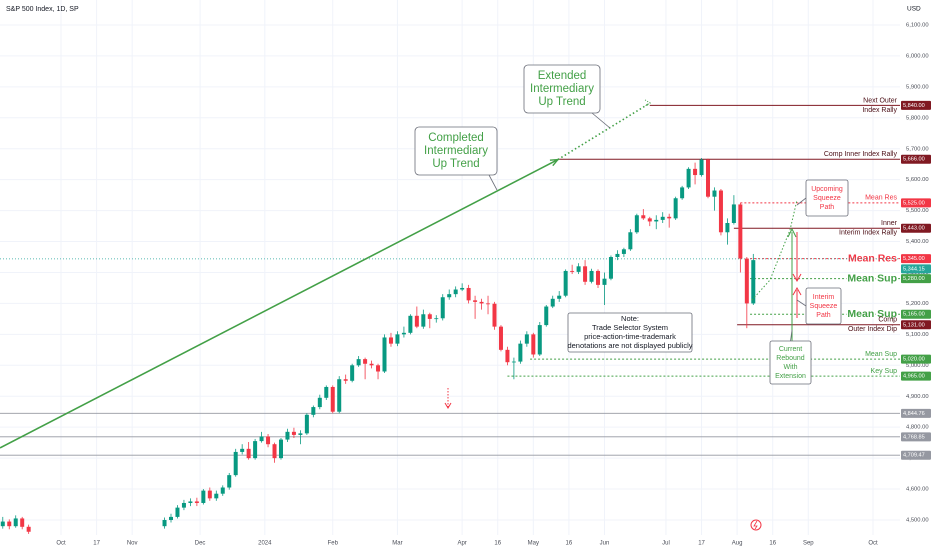 The width and height of the screenshot is (932, 555). Describe the element at coordinates (872, 278) in the screenshot. I see `level-label: Mean Sup` at that location.